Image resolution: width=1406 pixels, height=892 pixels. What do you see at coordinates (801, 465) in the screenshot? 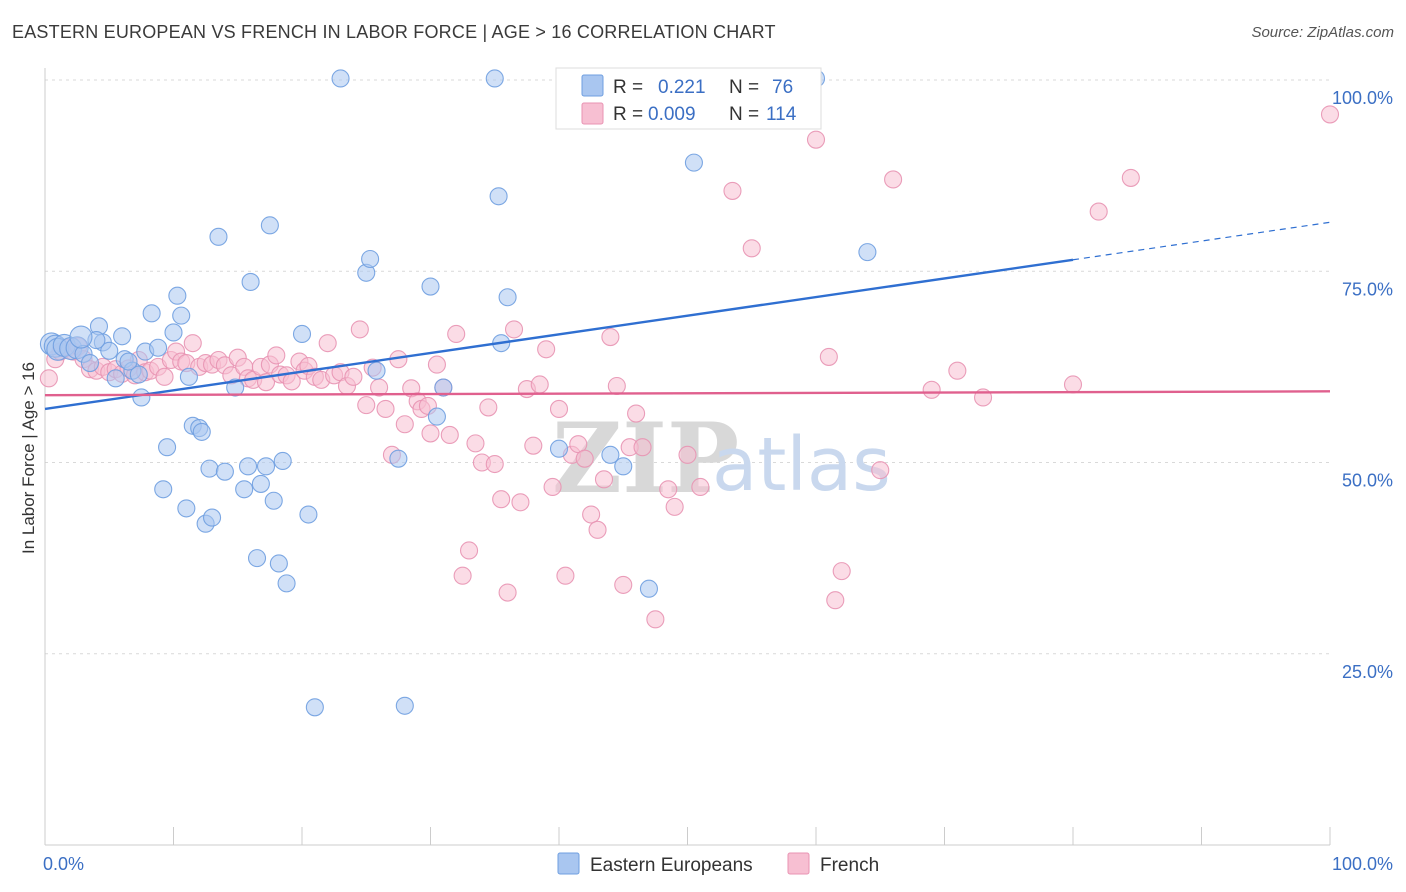
I see `watermark-atlas: atlas` at bounding box center [801, 465].